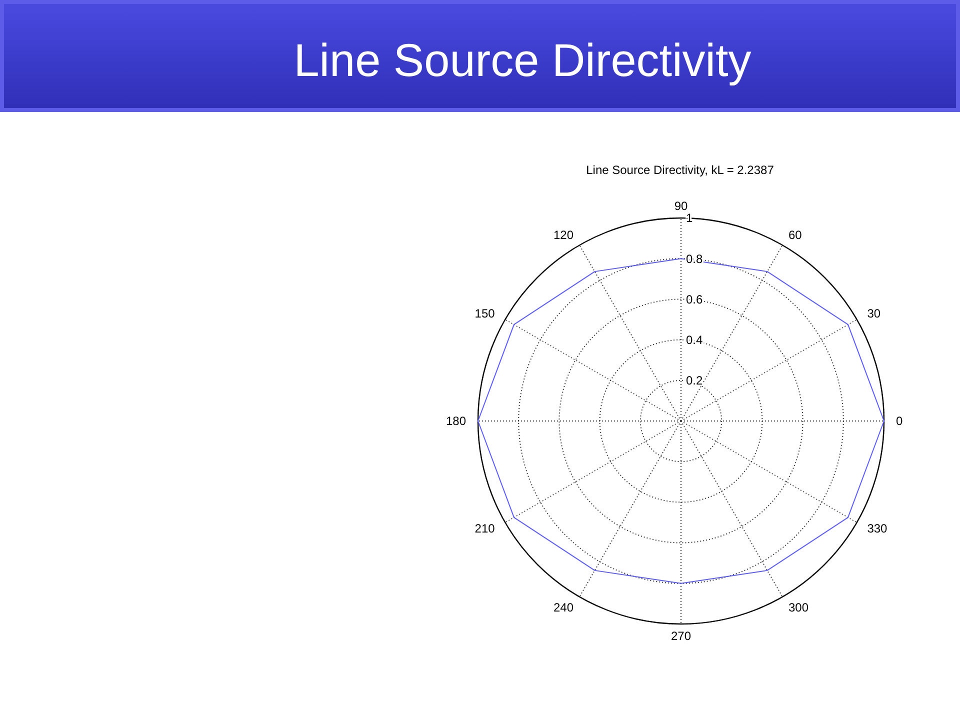  Describe the element at coordinates (874, 313) in the screenshot. I see `spoke-label: 30` at that location.